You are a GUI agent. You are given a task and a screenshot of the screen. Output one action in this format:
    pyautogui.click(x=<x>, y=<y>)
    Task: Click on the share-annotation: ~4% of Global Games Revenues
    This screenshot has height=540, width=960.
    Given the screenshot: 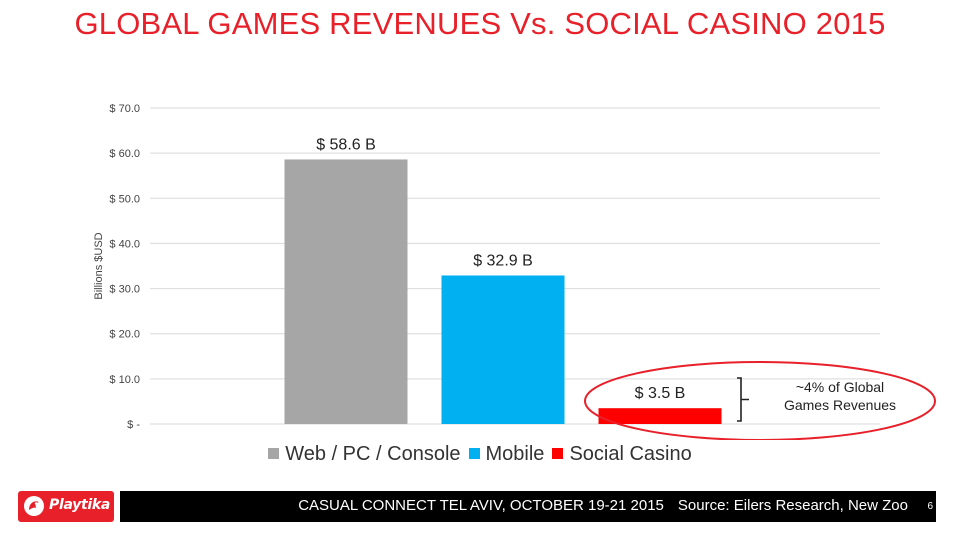 What is the action you would take?
    pyautogui.click(x=840, y=396)
    